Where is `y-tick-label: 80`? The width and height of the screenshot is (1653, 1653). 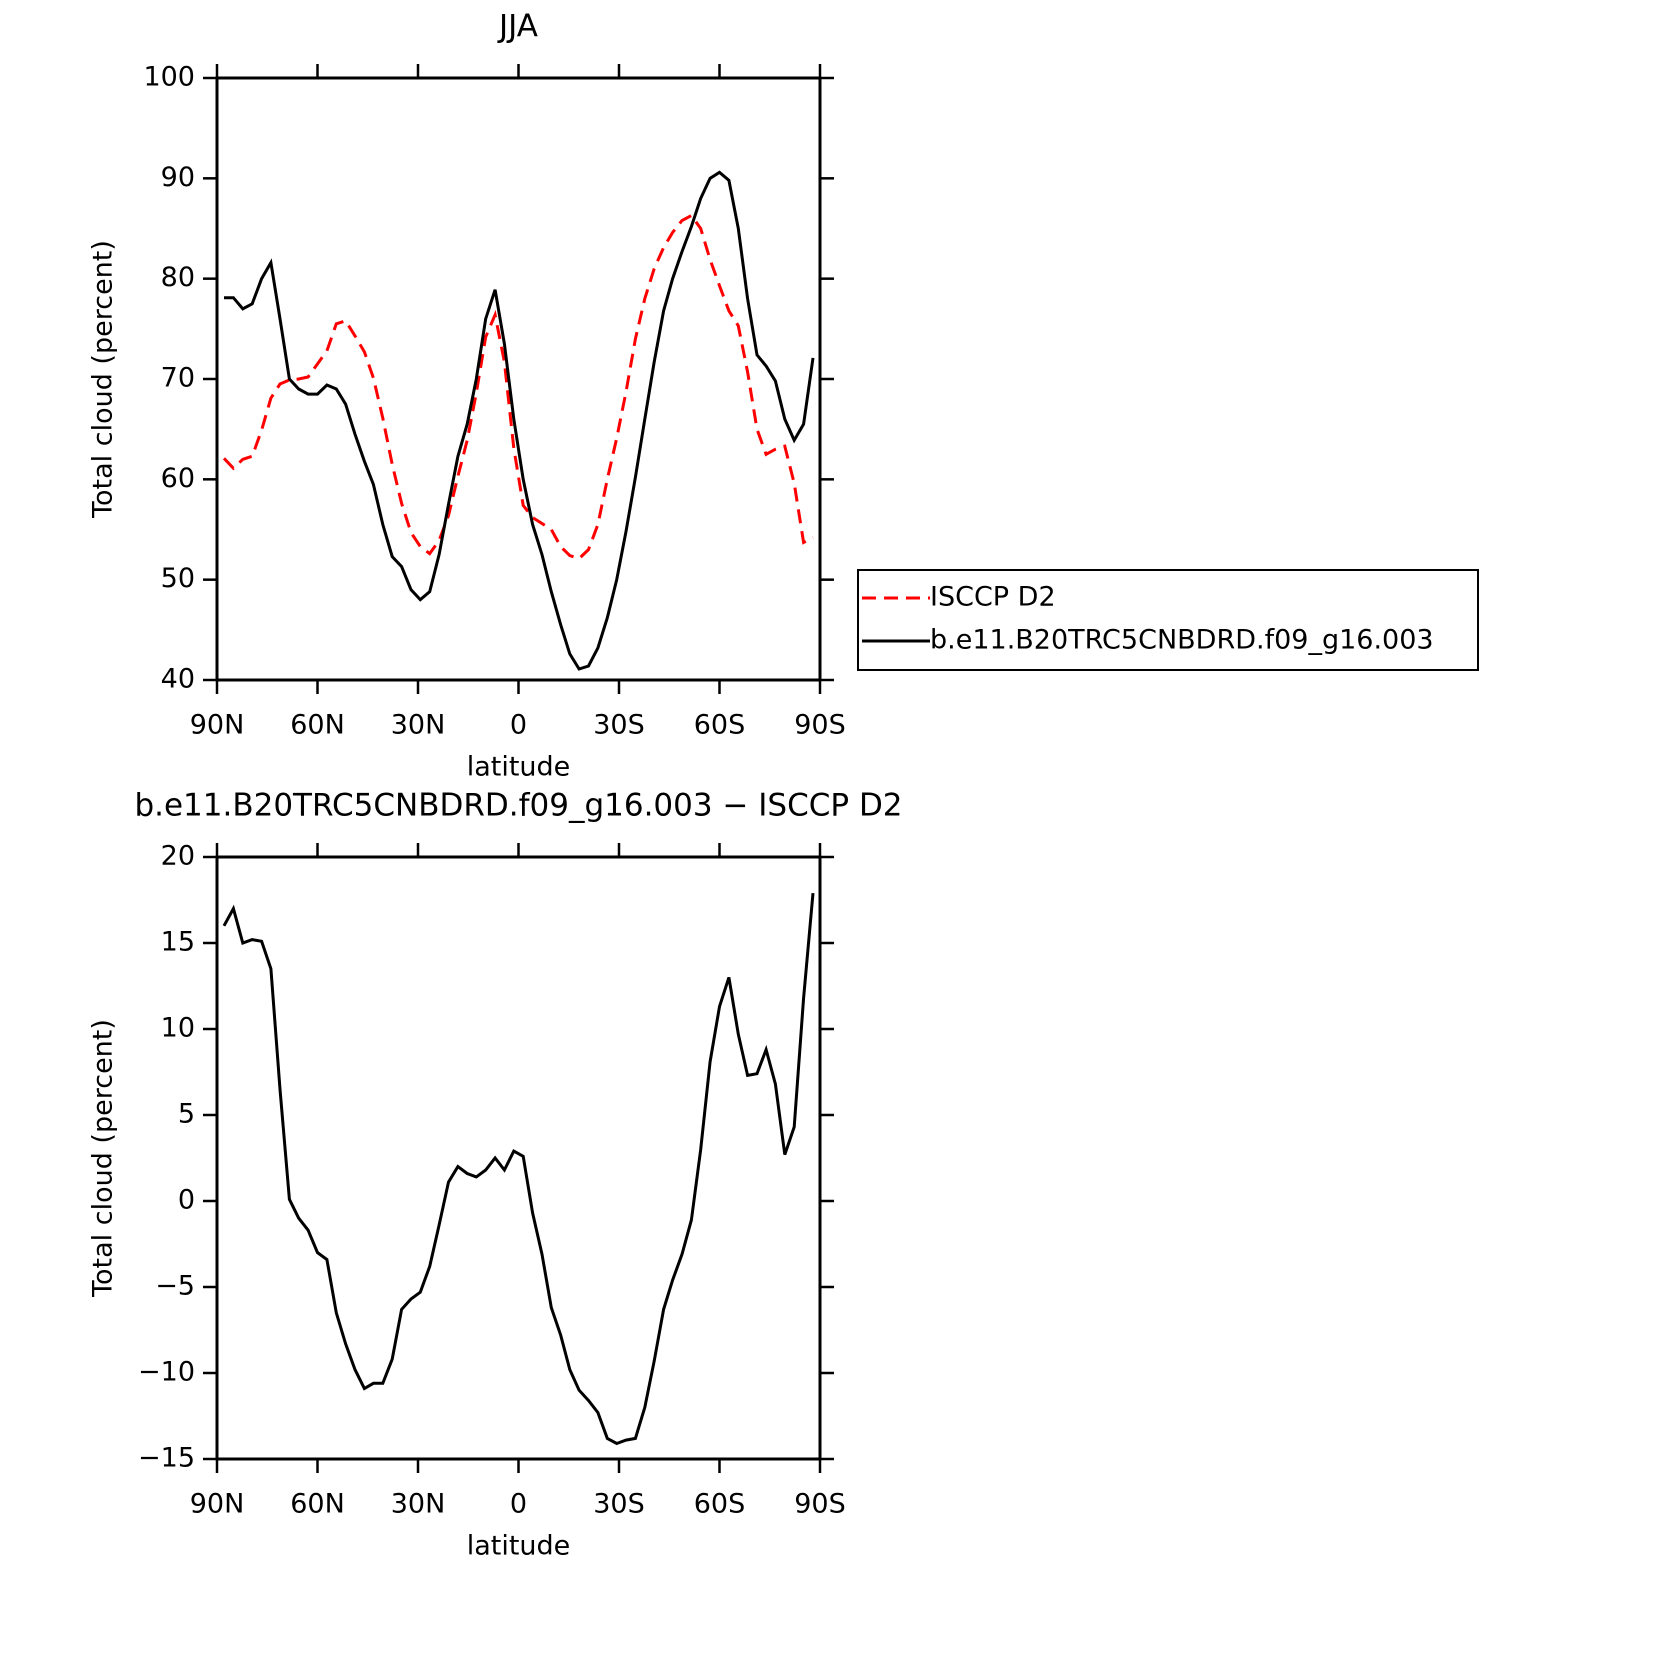
y-tick-label: 80 is located at coordinates (178, 277).